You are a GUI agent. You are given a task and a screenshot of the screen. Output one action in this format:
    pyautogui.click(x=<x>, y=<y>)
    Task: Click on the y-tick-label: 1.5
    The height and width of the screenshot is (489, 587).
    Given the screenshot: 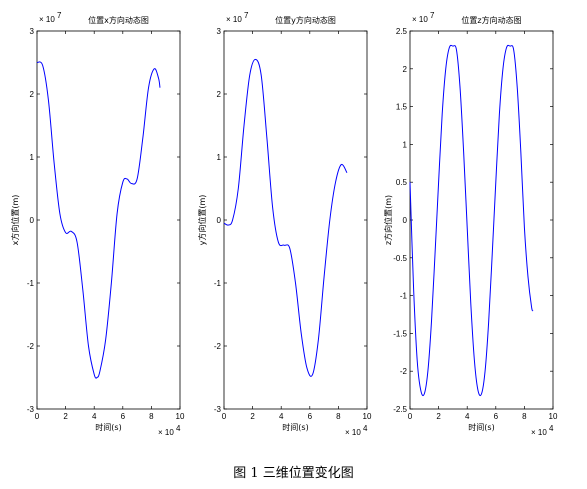 What is the action you would take?
    pyautogui.click(x=402, y=107)
    